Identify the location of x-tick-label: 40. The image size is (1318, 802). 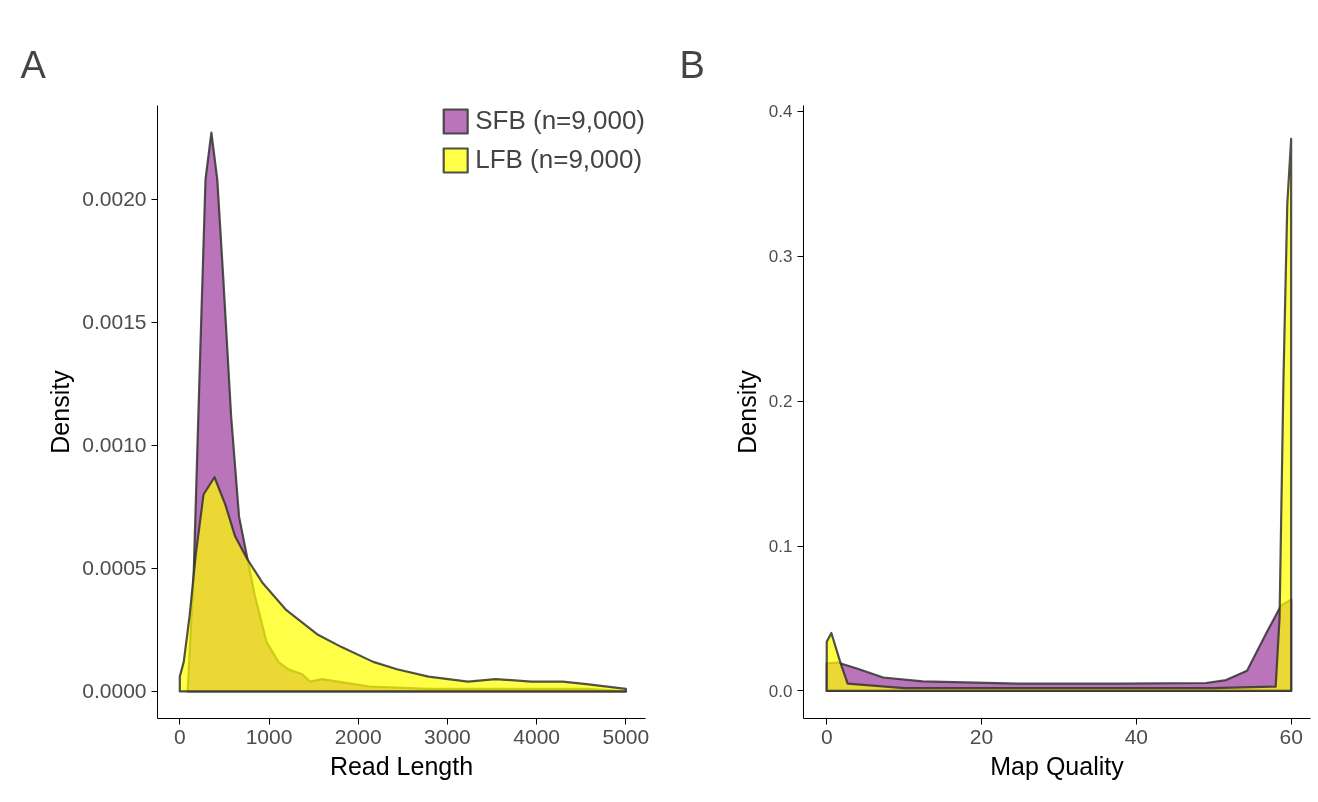
(1136, 736).